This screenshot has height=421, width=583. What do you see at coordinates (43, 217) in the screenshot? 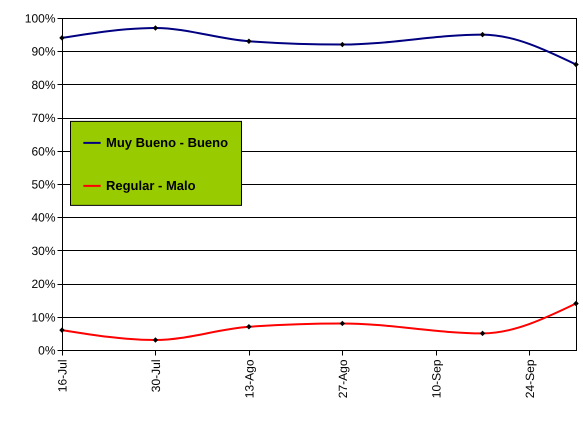
I see `y-tick-label: 40%` at bounding box center [43, 217].